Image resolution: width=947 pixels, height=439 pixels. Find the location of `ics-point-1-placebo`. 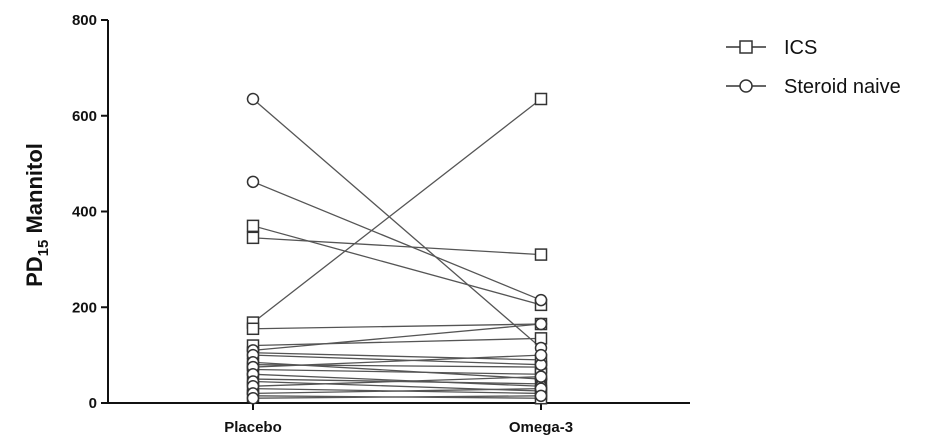

ics-point-1-placebo is located at coordinates (253, 226).